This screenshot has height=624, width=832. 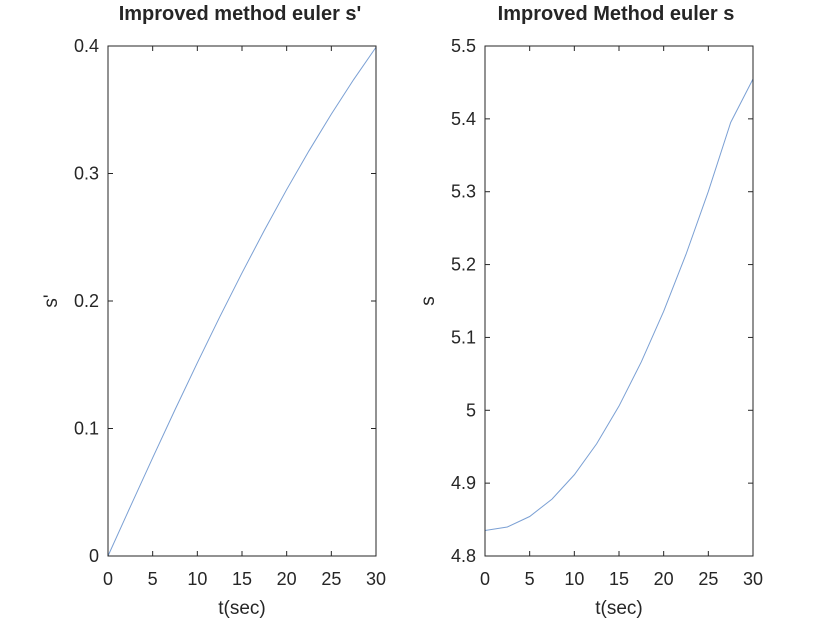 What do you see at coordinates (463, 265) in the screenshot?
I see `y-tick-label: 5.2` at bounding box center [463, 265].